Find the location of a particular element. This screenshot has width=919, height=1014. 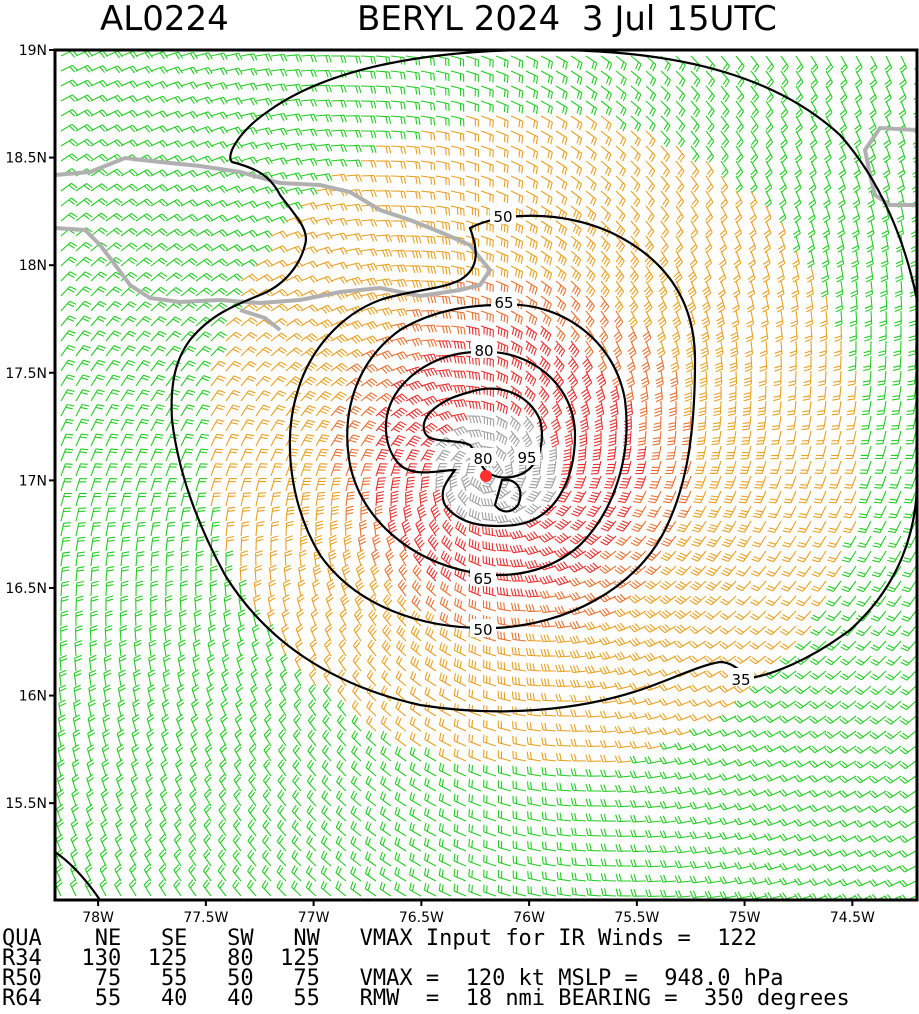

contour-80-inner is located at coordinates (507, 495).